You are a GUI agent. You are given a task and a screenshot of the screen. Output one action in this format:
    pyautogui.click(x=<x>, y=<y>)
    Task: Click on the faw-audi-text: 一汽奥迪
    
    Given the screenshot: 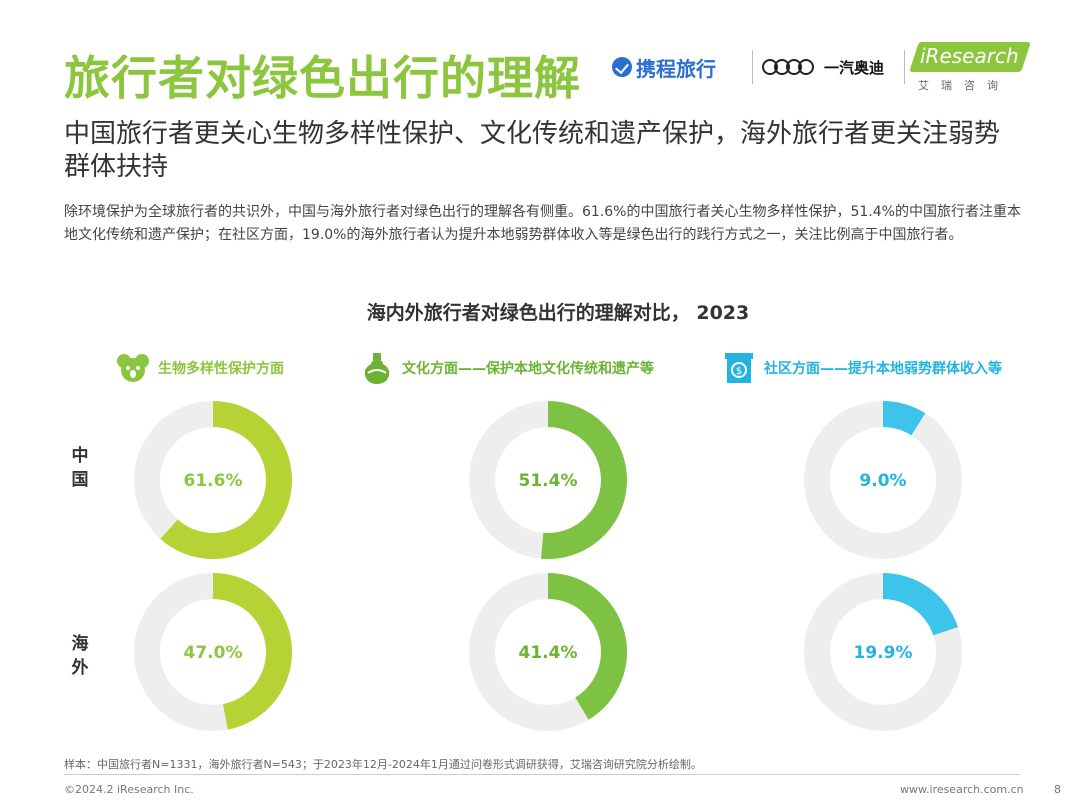 What is the action you would take?
    pyautogui.click(x=854, y=67)
    